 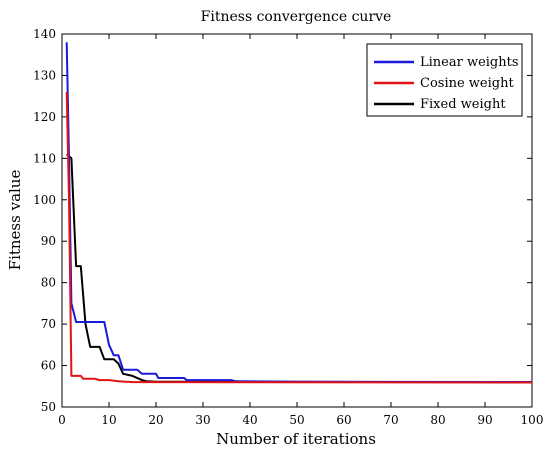 I want to click on y-tick-label: 140, so click(x=44, y=34).